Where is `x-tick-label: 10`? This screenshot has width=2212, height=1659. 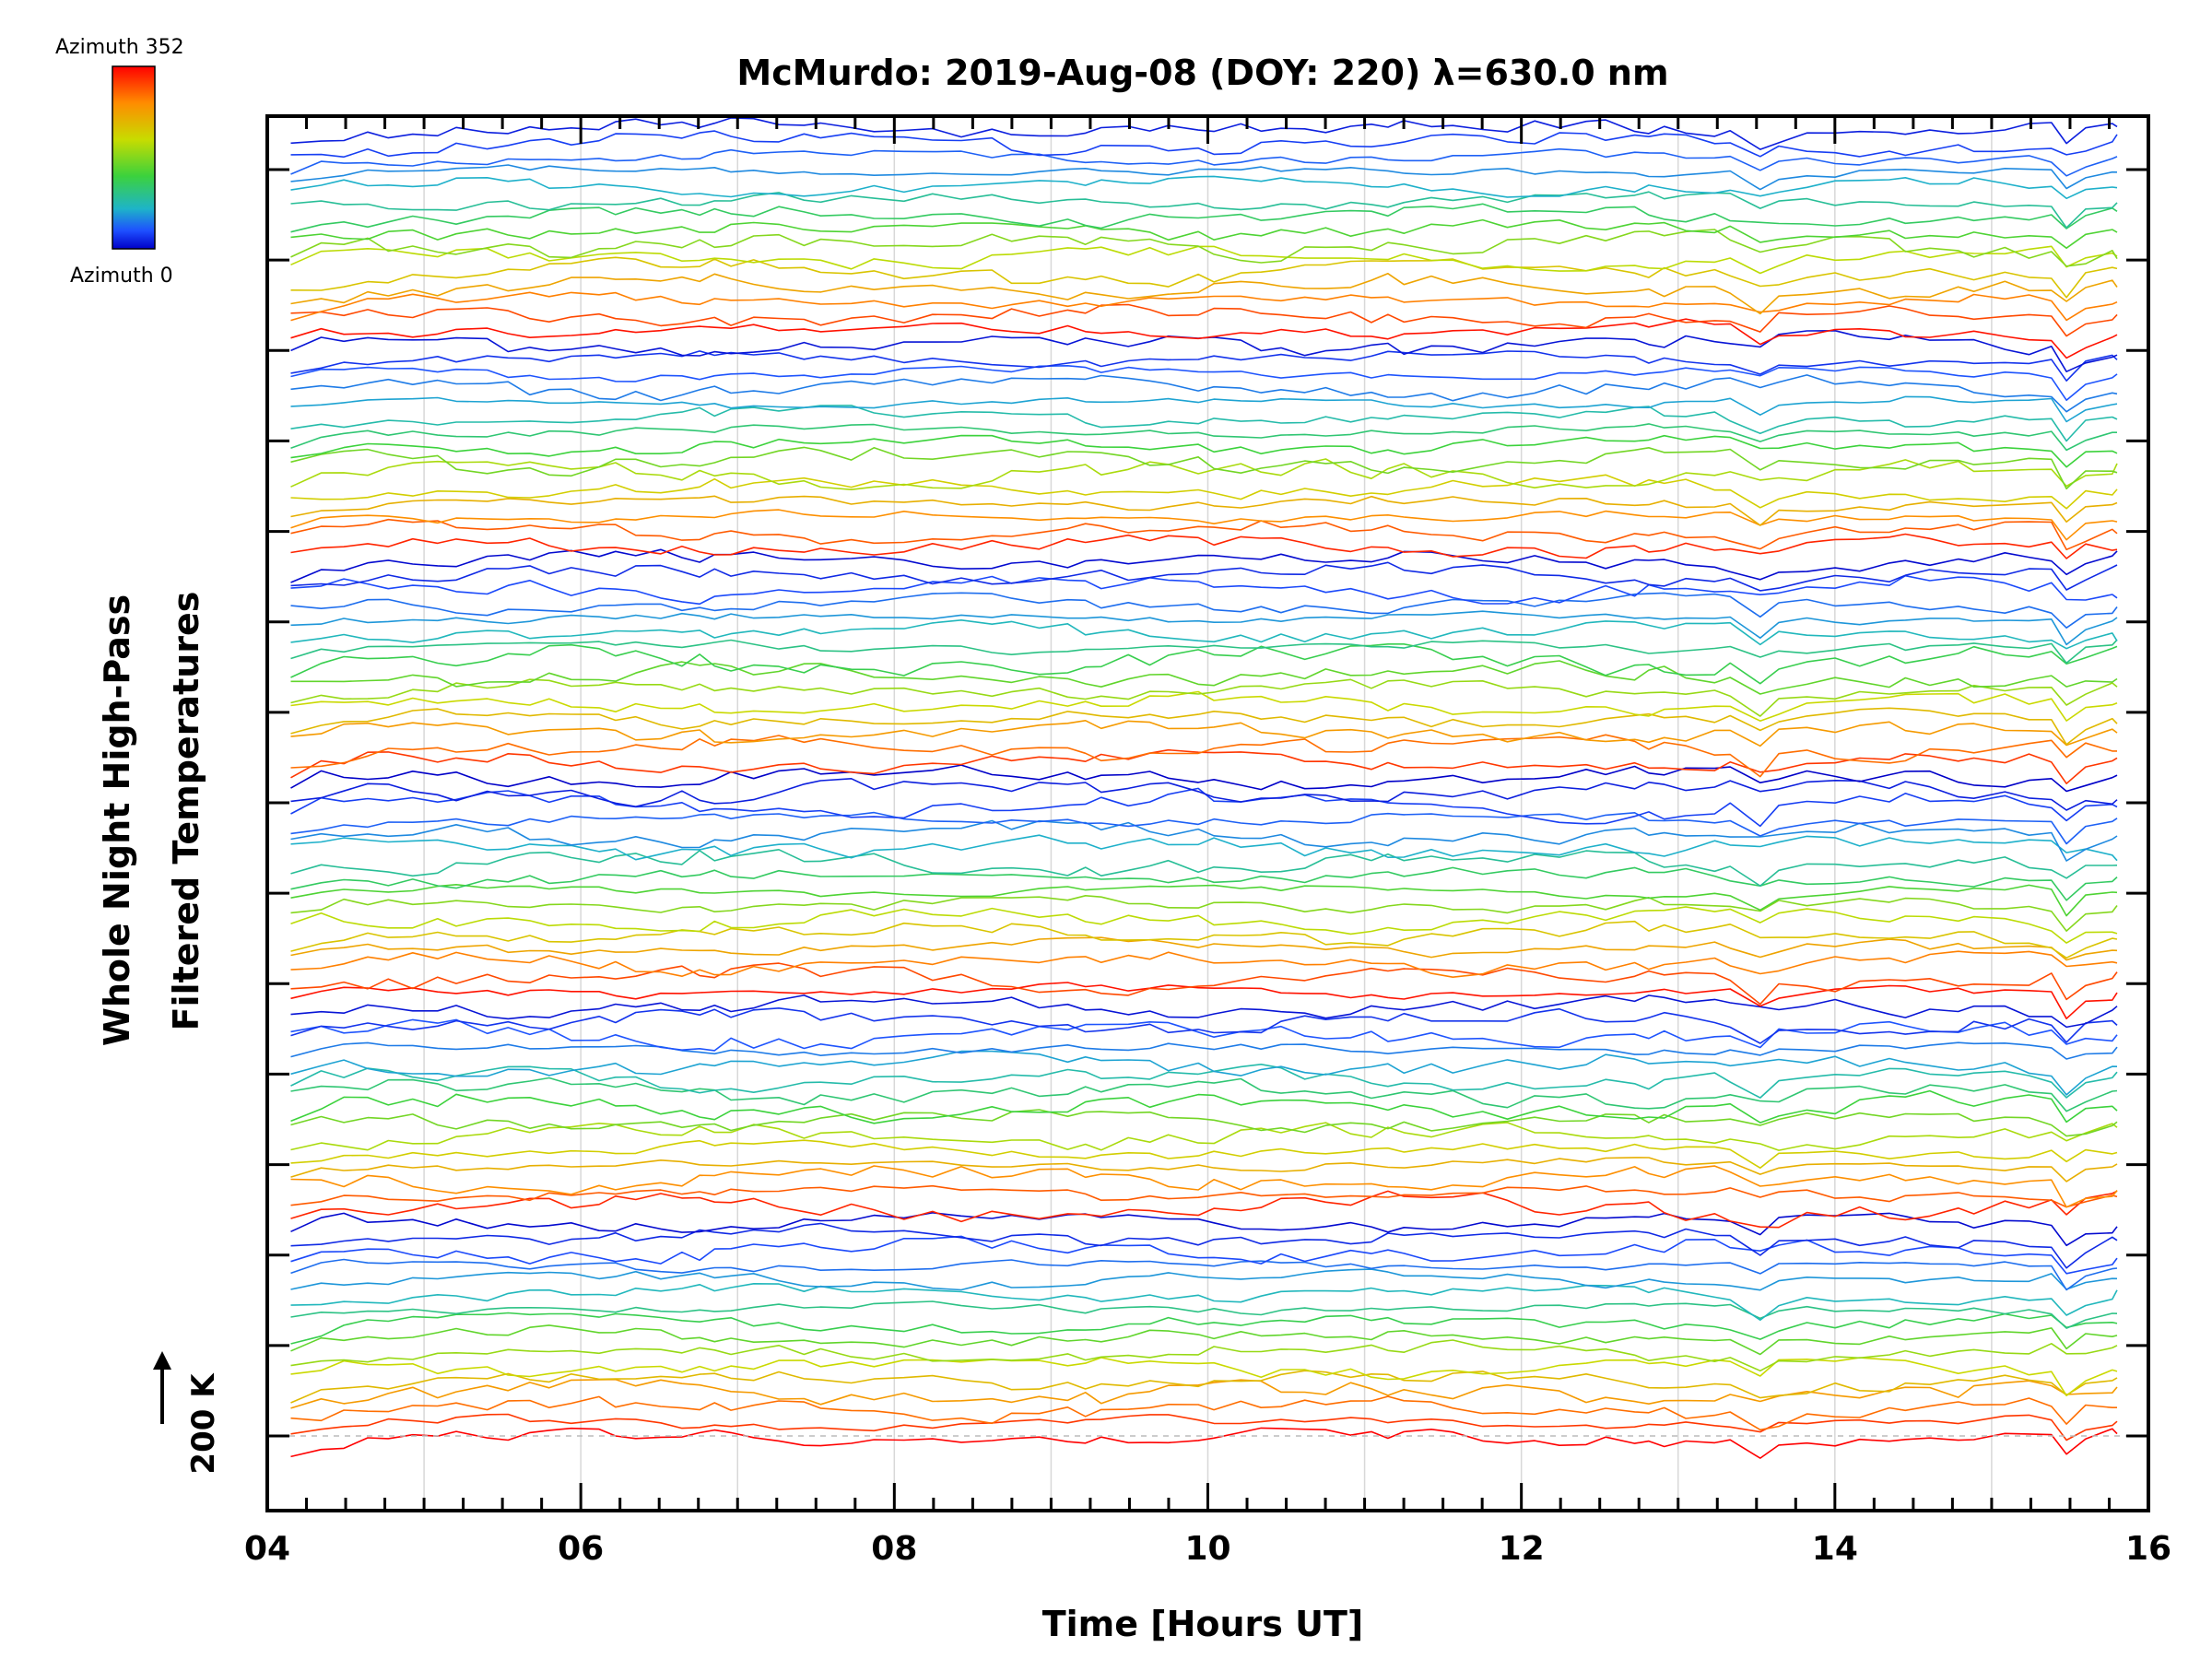
x-tick-label: 10 is located at coordinates (1207, 1549).